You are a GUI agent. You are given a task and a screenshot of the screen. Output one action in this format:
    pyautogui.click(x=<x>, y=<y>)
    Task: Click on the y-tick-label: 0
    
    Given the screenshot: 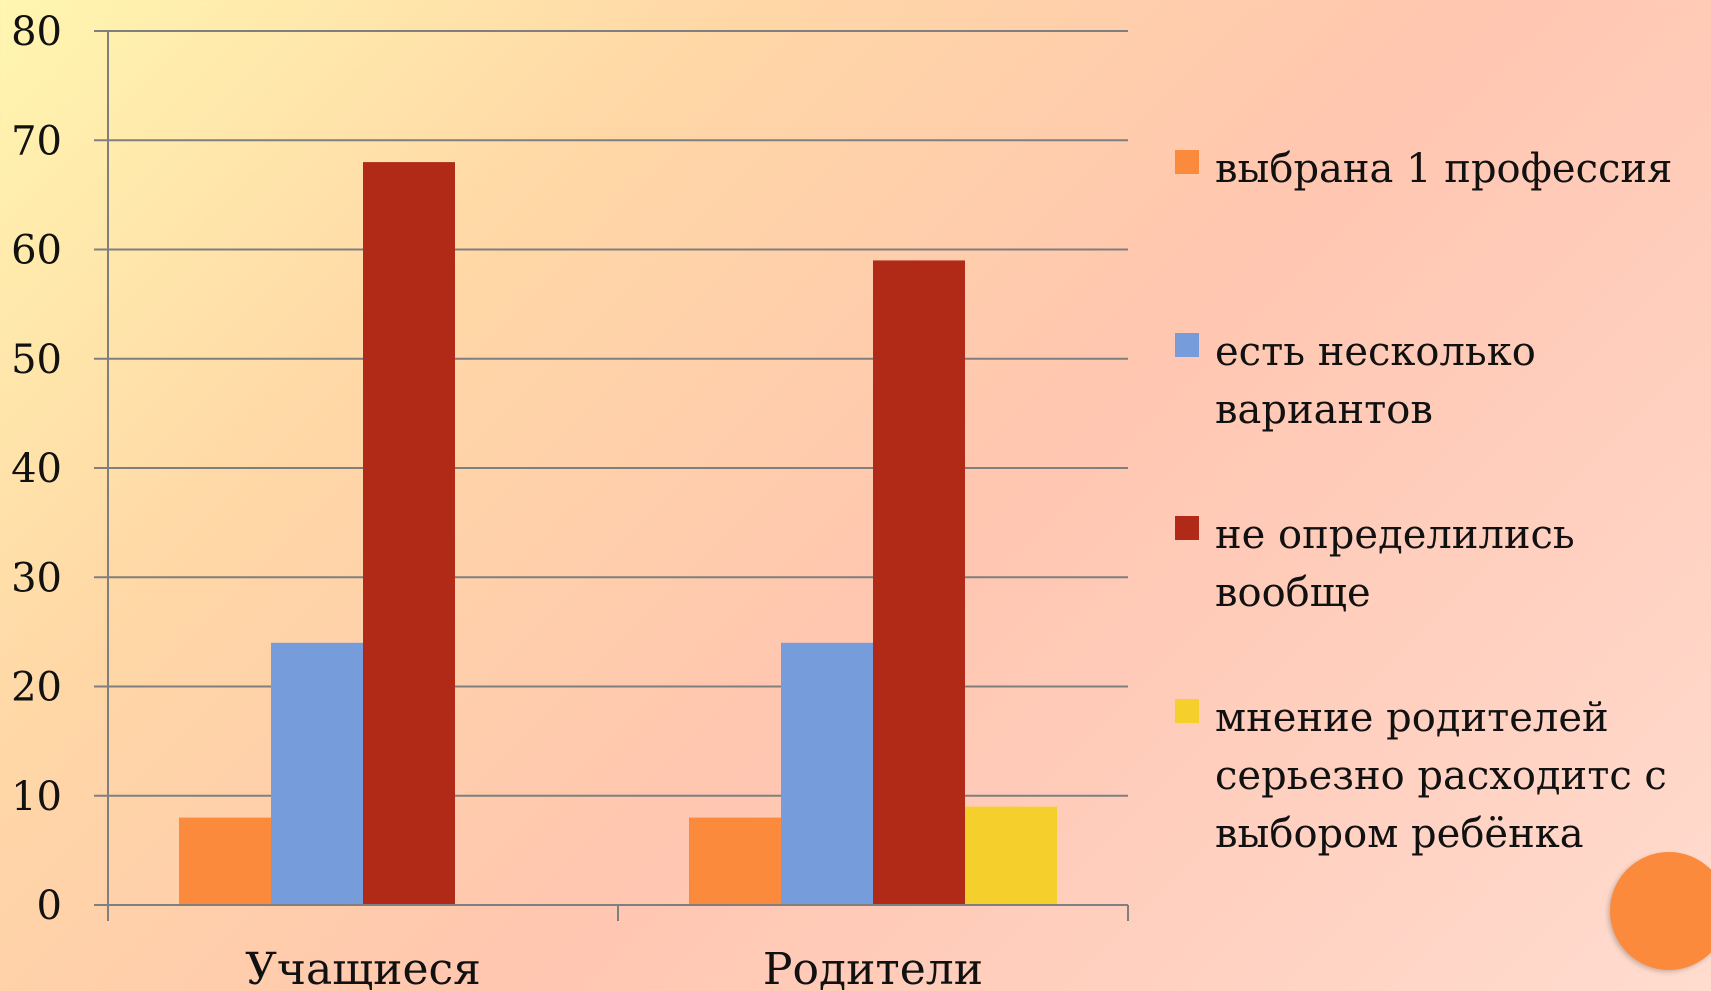 What is the action you would take?
    pyautogui.click(x=49, y=906)
    